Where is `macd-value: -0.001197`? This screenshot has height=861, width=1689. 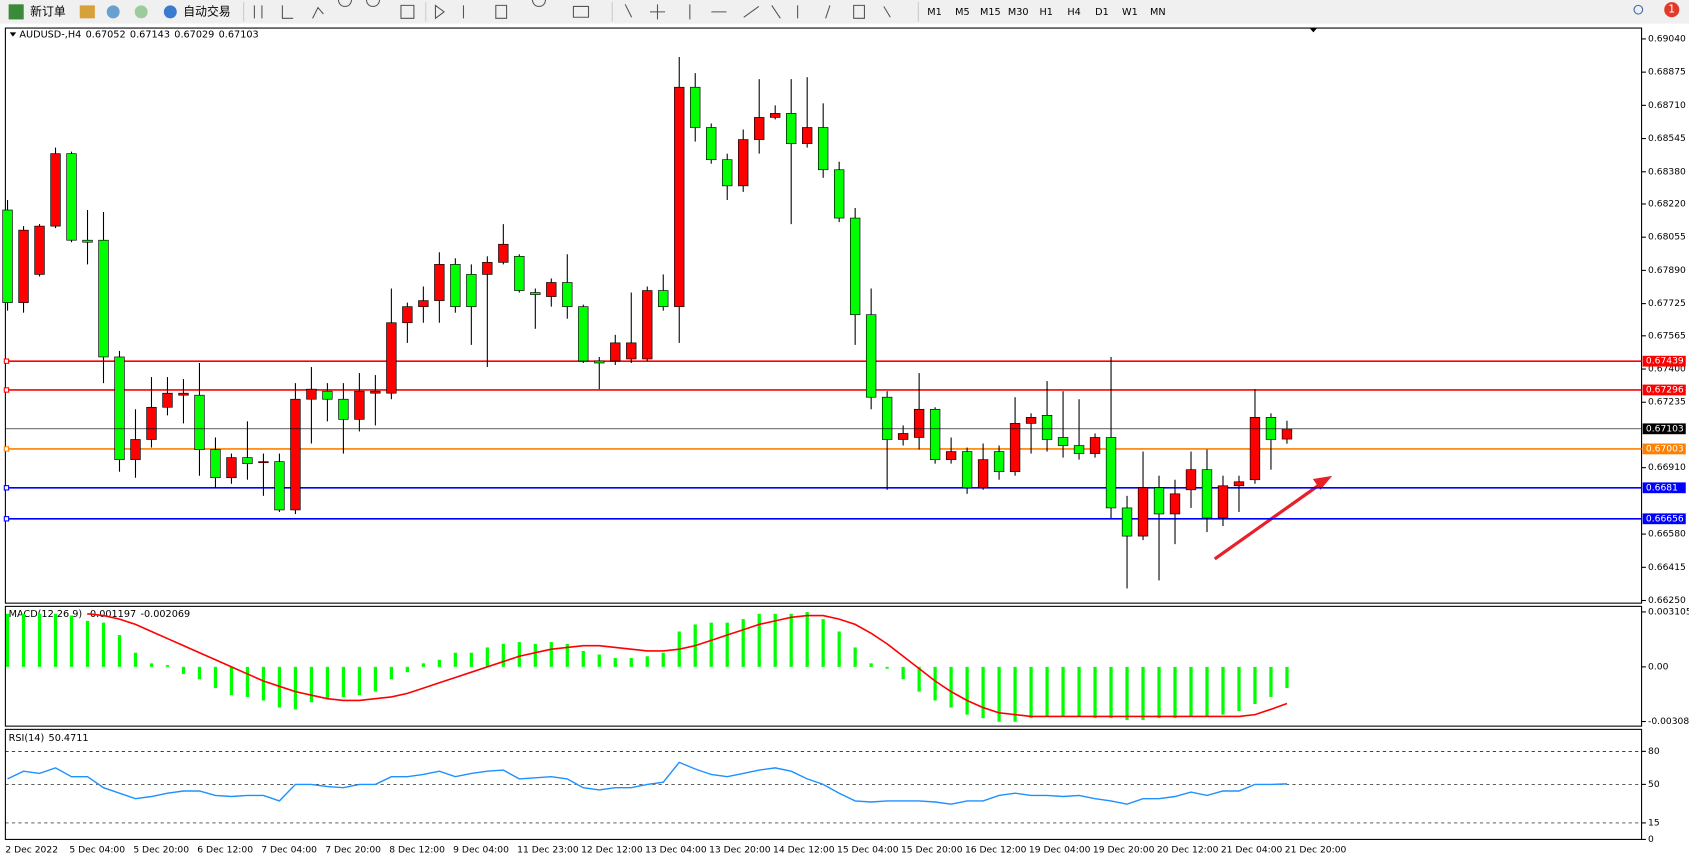
macd-value: -0.001197 is located at coordinates (111, 614).